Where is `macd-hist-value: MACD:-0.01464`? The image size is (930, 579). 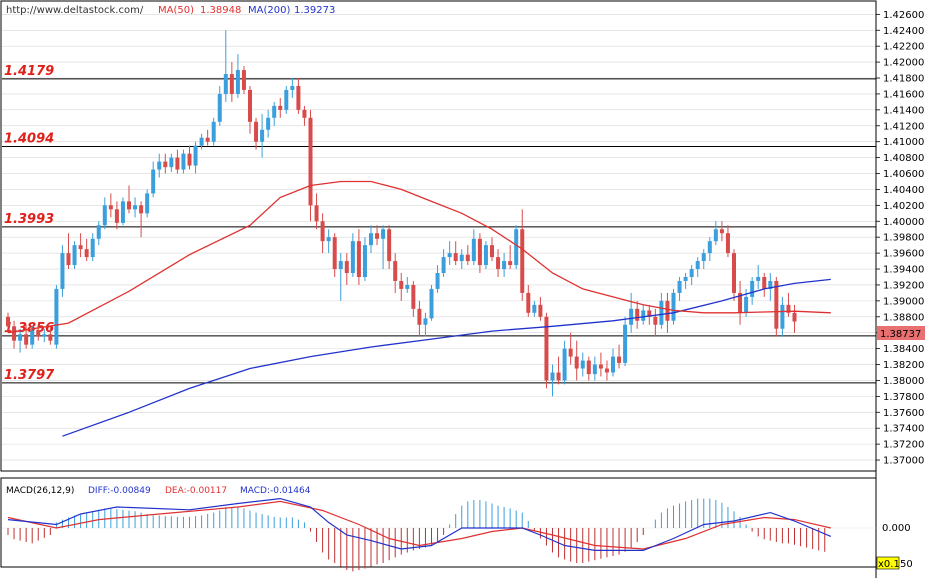 macd-hist-value: MACD:-0.01464 is located at coordinates (275, 491).